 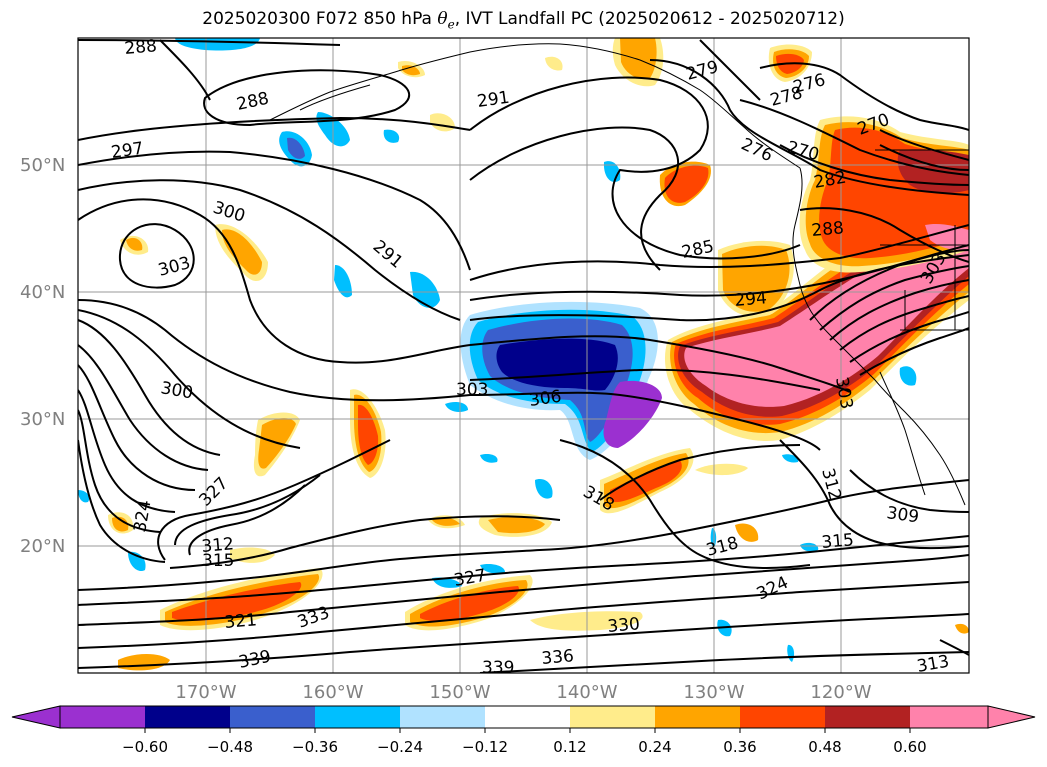 What do you see at coordinates (902, 515) in the screenshot?
I see `contour-label: 309` at bounding box center [902, 515].